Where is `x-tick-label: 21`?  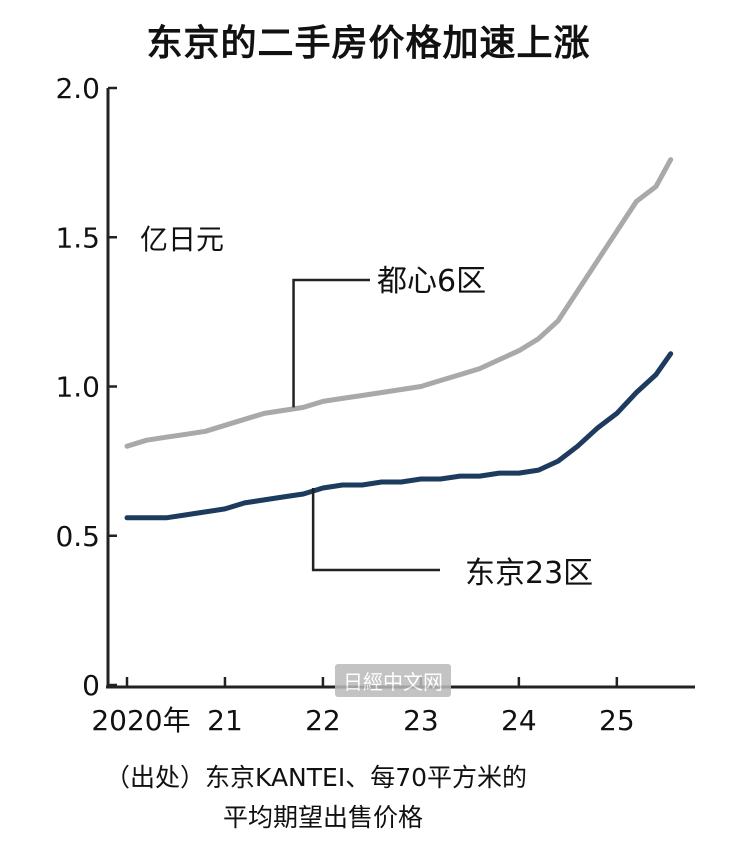
x-tick-label: 21 is located at coordinates (225, 720).